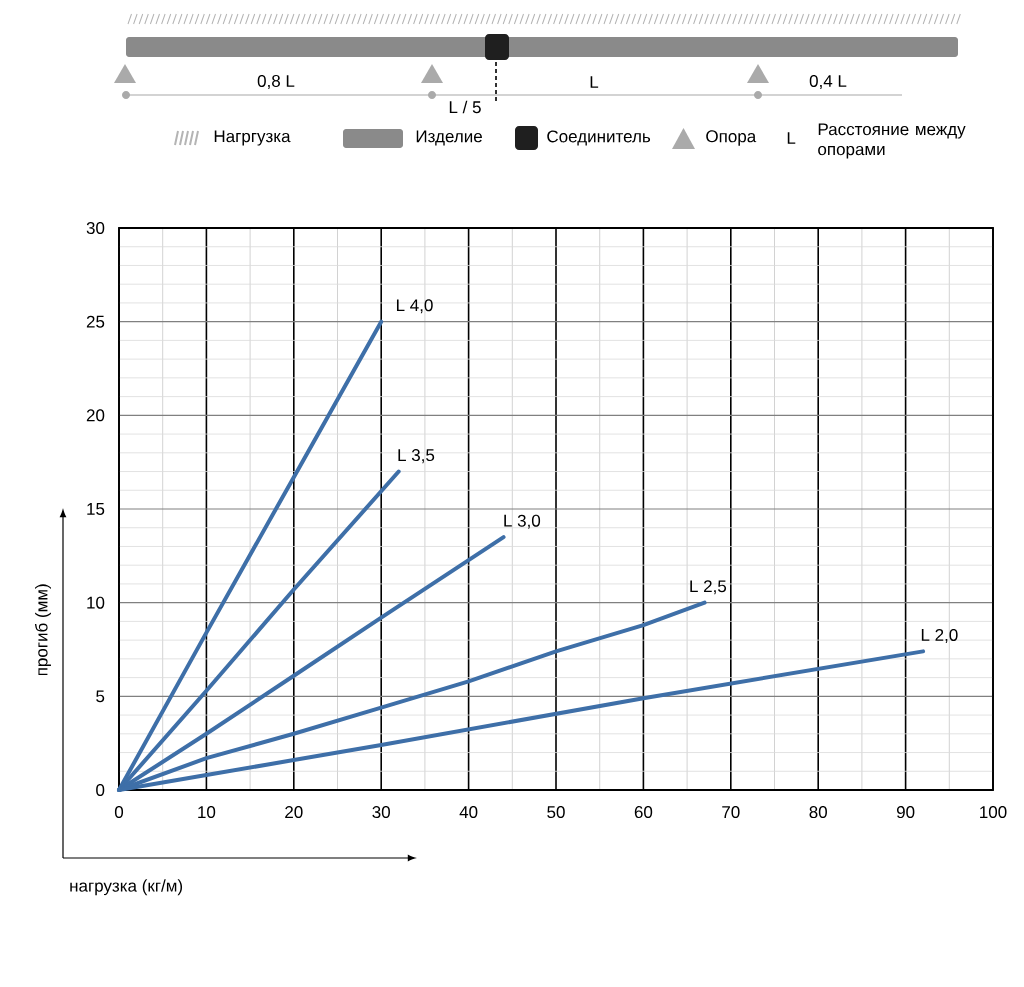 The image size is (1024, 987). Describe the element at coordinates (522, 521) in the screenshot. I see `series-label: L 3,0` at that location.